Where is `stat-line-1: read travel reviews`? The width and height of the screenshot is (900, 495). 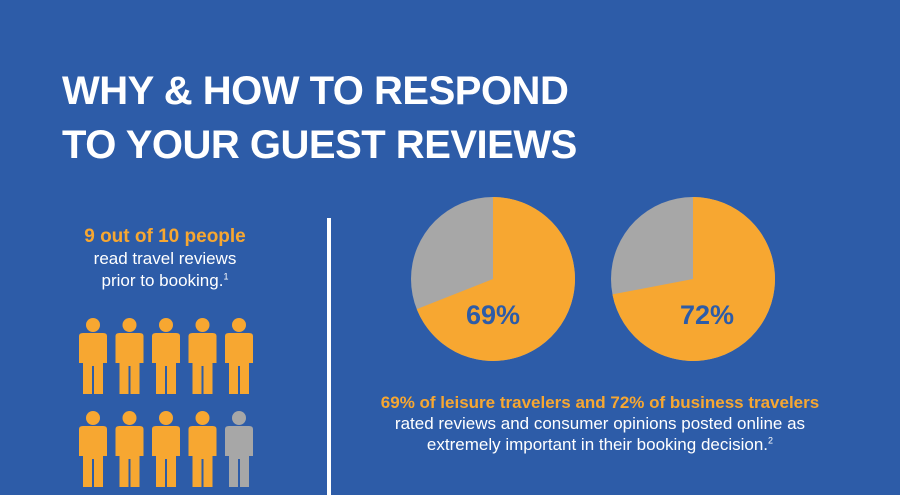 stat-line-1: read travel reviews is located at coordinates (165, 258).